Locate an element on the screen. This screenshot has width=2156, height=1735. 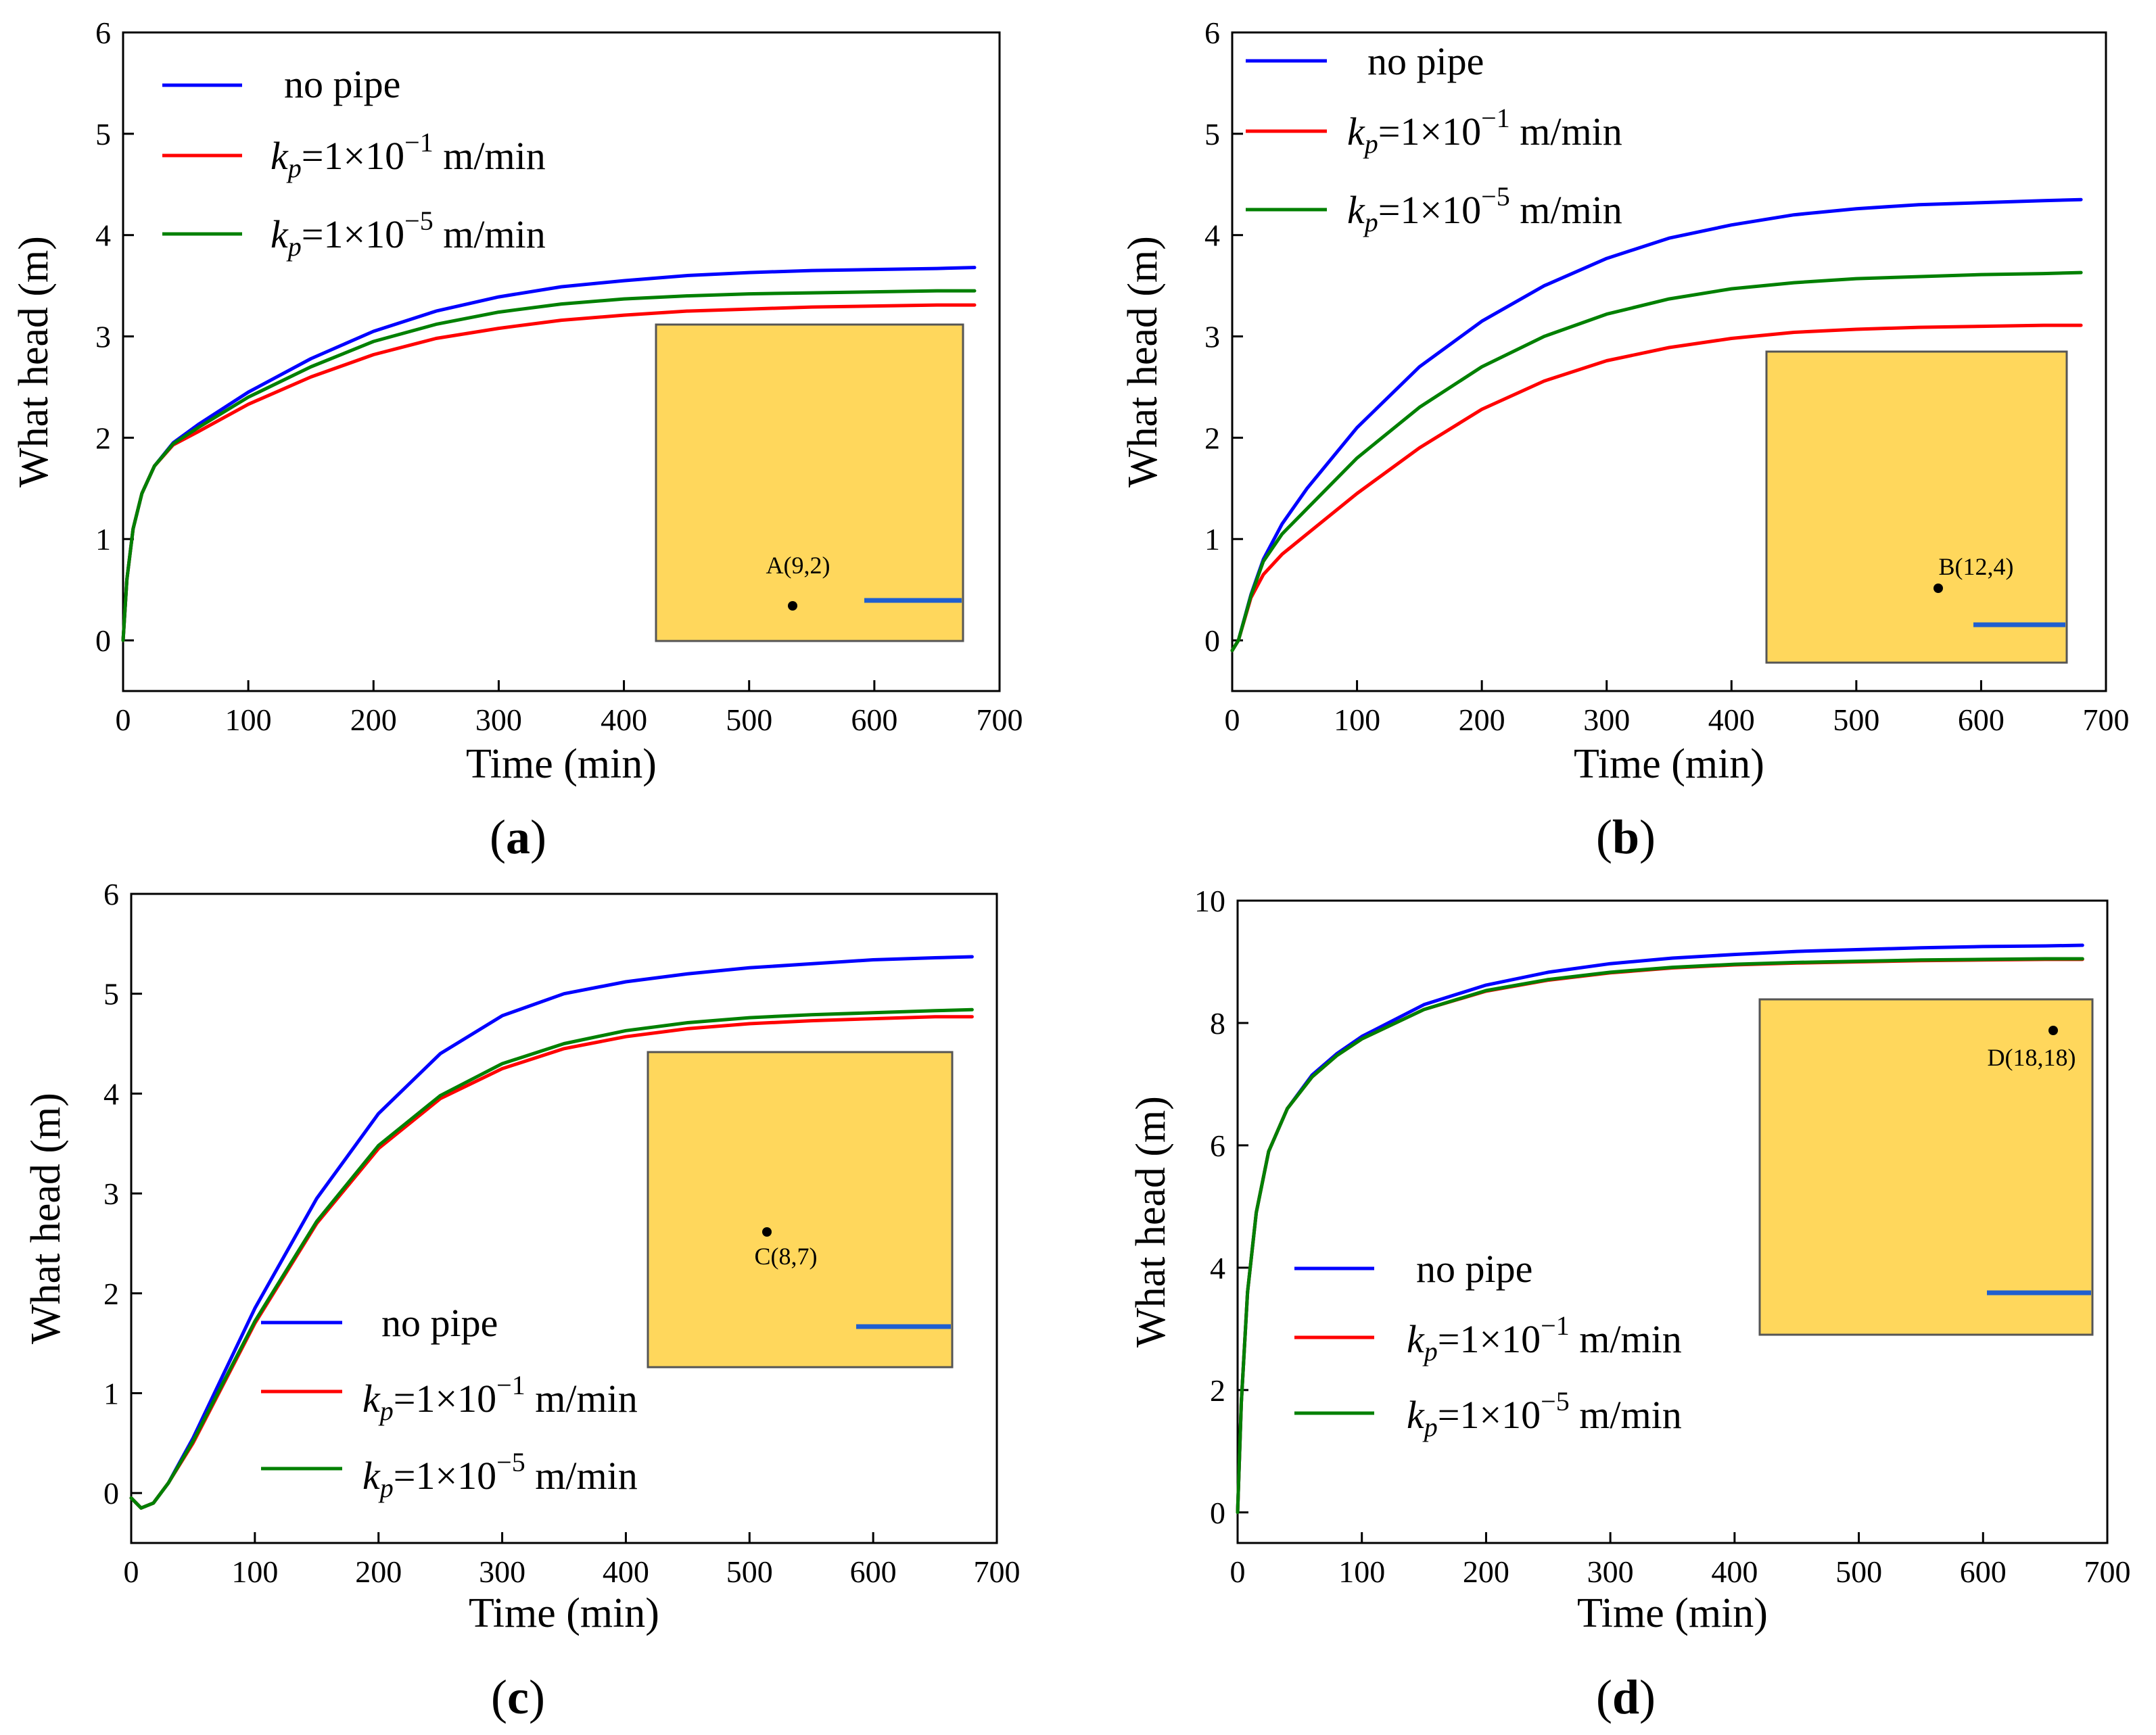
observation-point-c is located at coordinates (767, 1232).